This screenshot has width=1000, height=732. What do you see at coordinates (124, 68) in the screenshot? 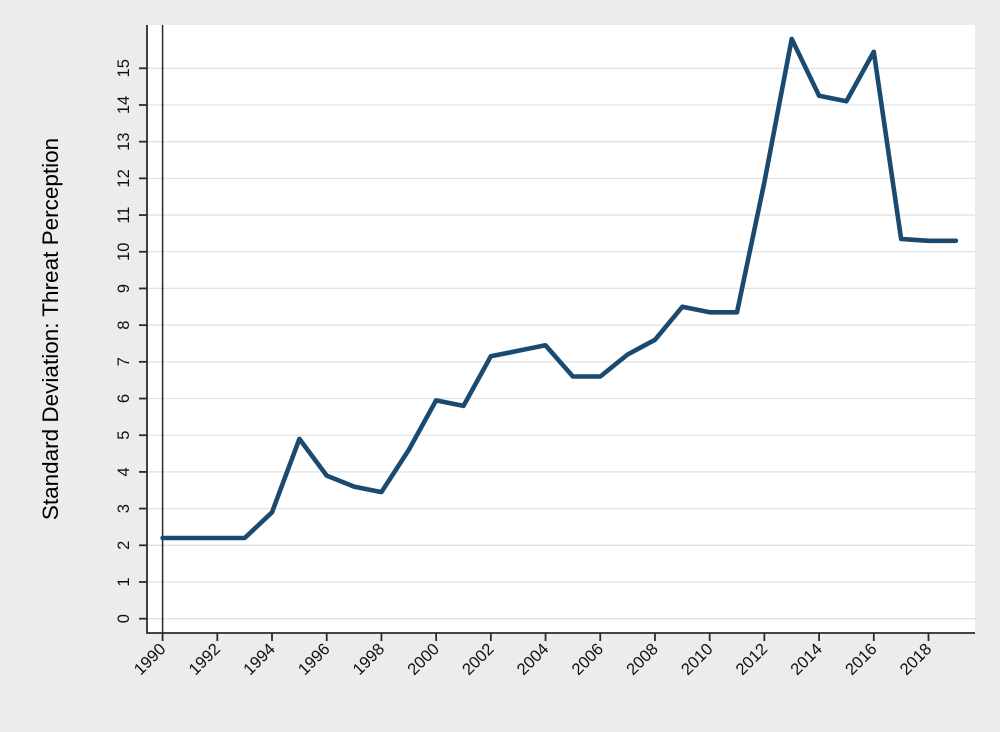
I see `y-tick-label: 15` at bounding box center [124, 68].